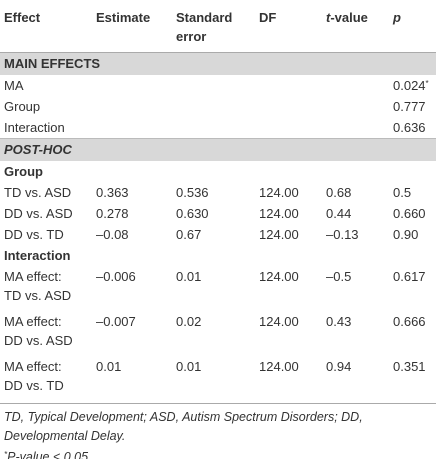 The height and width of the screenshot is (459, 436). What do you see at coordinates (38, 340) in the screenshot?
I see `effect-label: DD vs. ASD` at bounding box center [38, 340].